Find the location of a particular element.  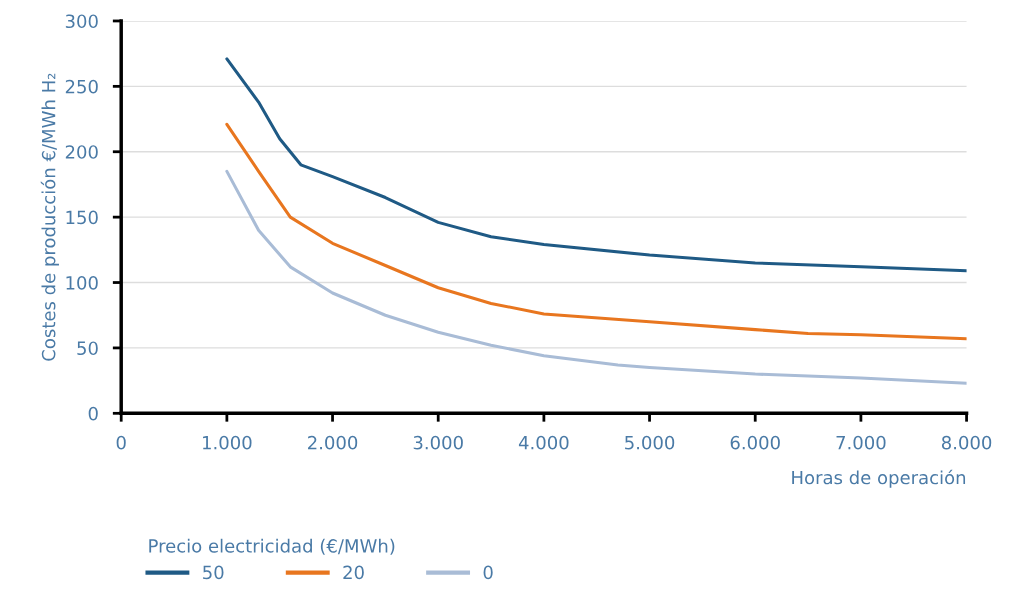

y-tick-label: 150 is located at coordinates (82, 217).